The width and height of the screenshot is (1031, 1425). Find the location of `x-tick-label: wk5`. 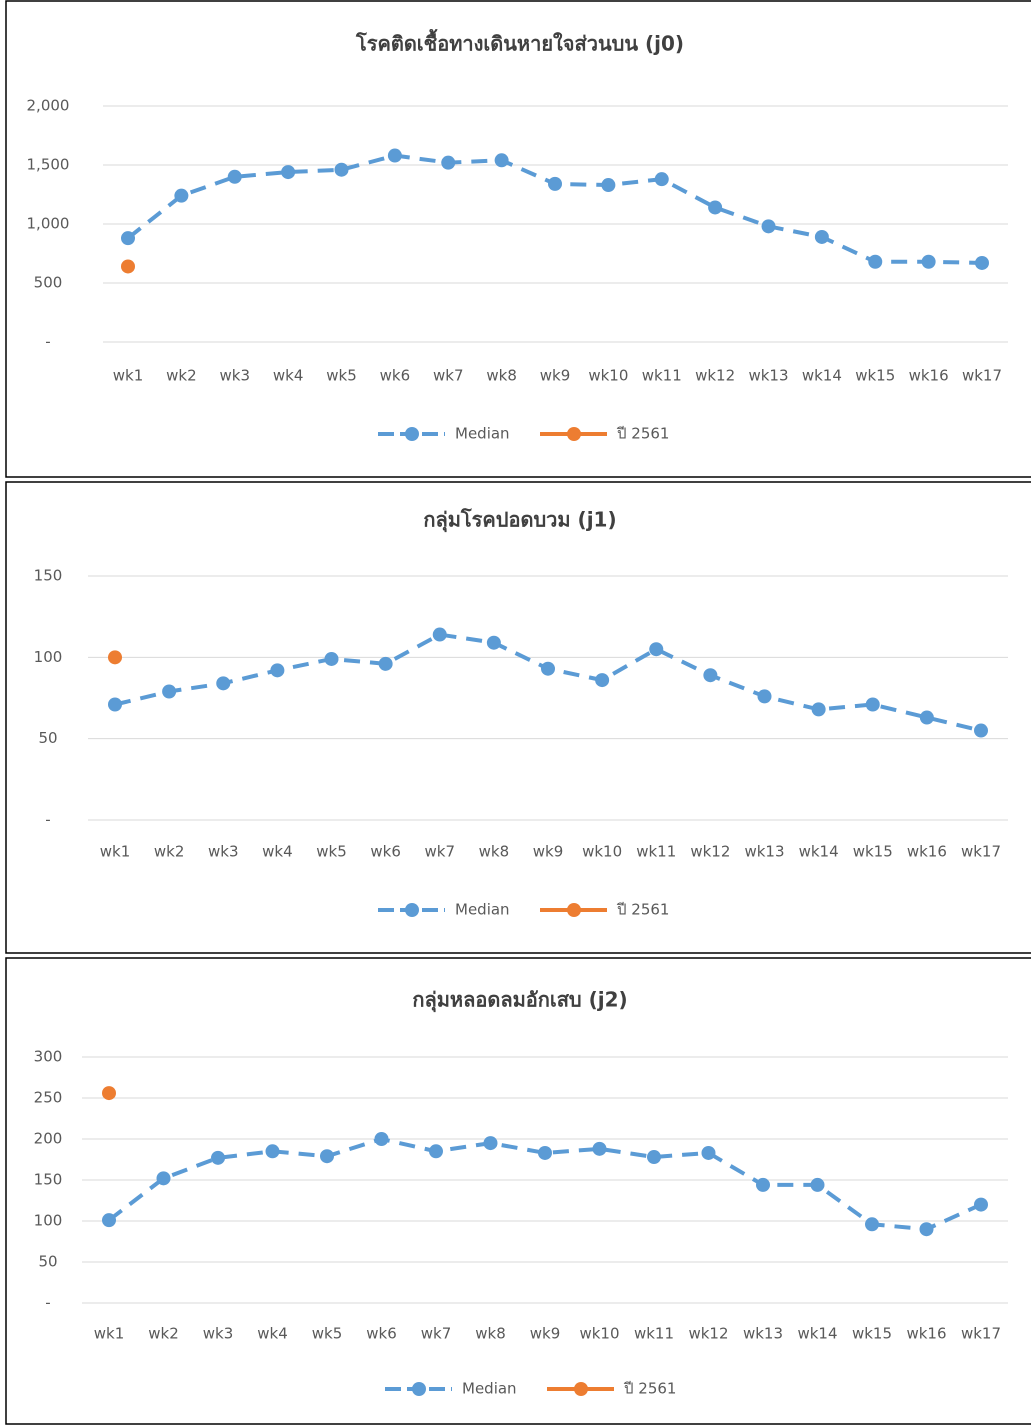

x-tick-label: wk5 is located at coordinates (341, 376).